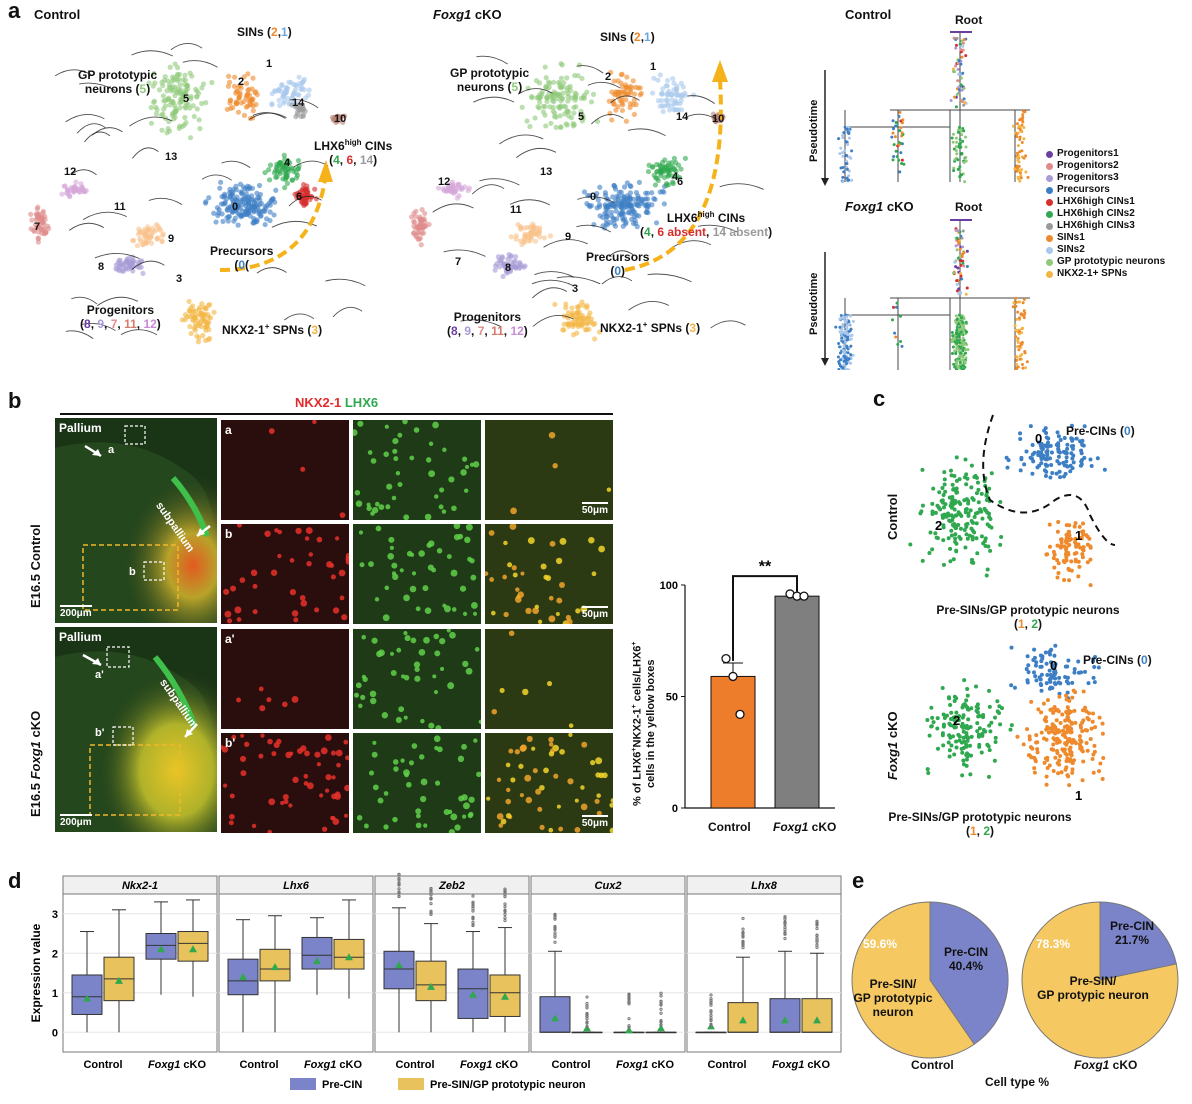 This screenshot has width=1192, height=1104. I want to click on cko-gp-label: GP prototypic neurons (5), so click(490, 80).